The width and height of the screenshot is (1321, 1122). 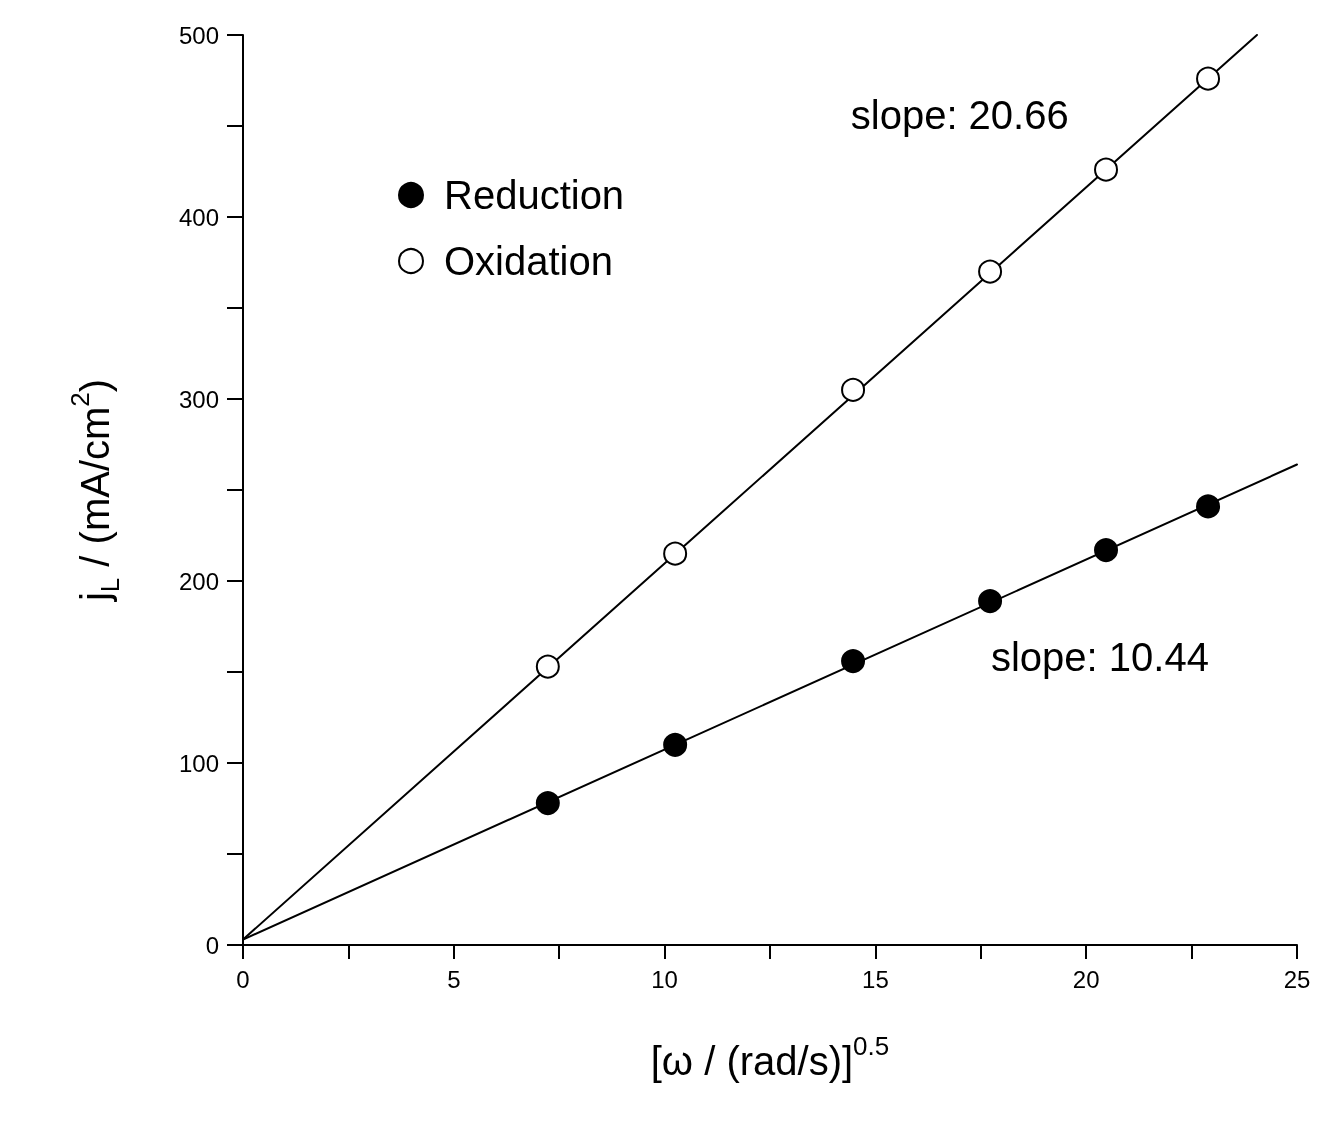 I want to click on x-tick-label: 25, so click(x=1297, y=979).